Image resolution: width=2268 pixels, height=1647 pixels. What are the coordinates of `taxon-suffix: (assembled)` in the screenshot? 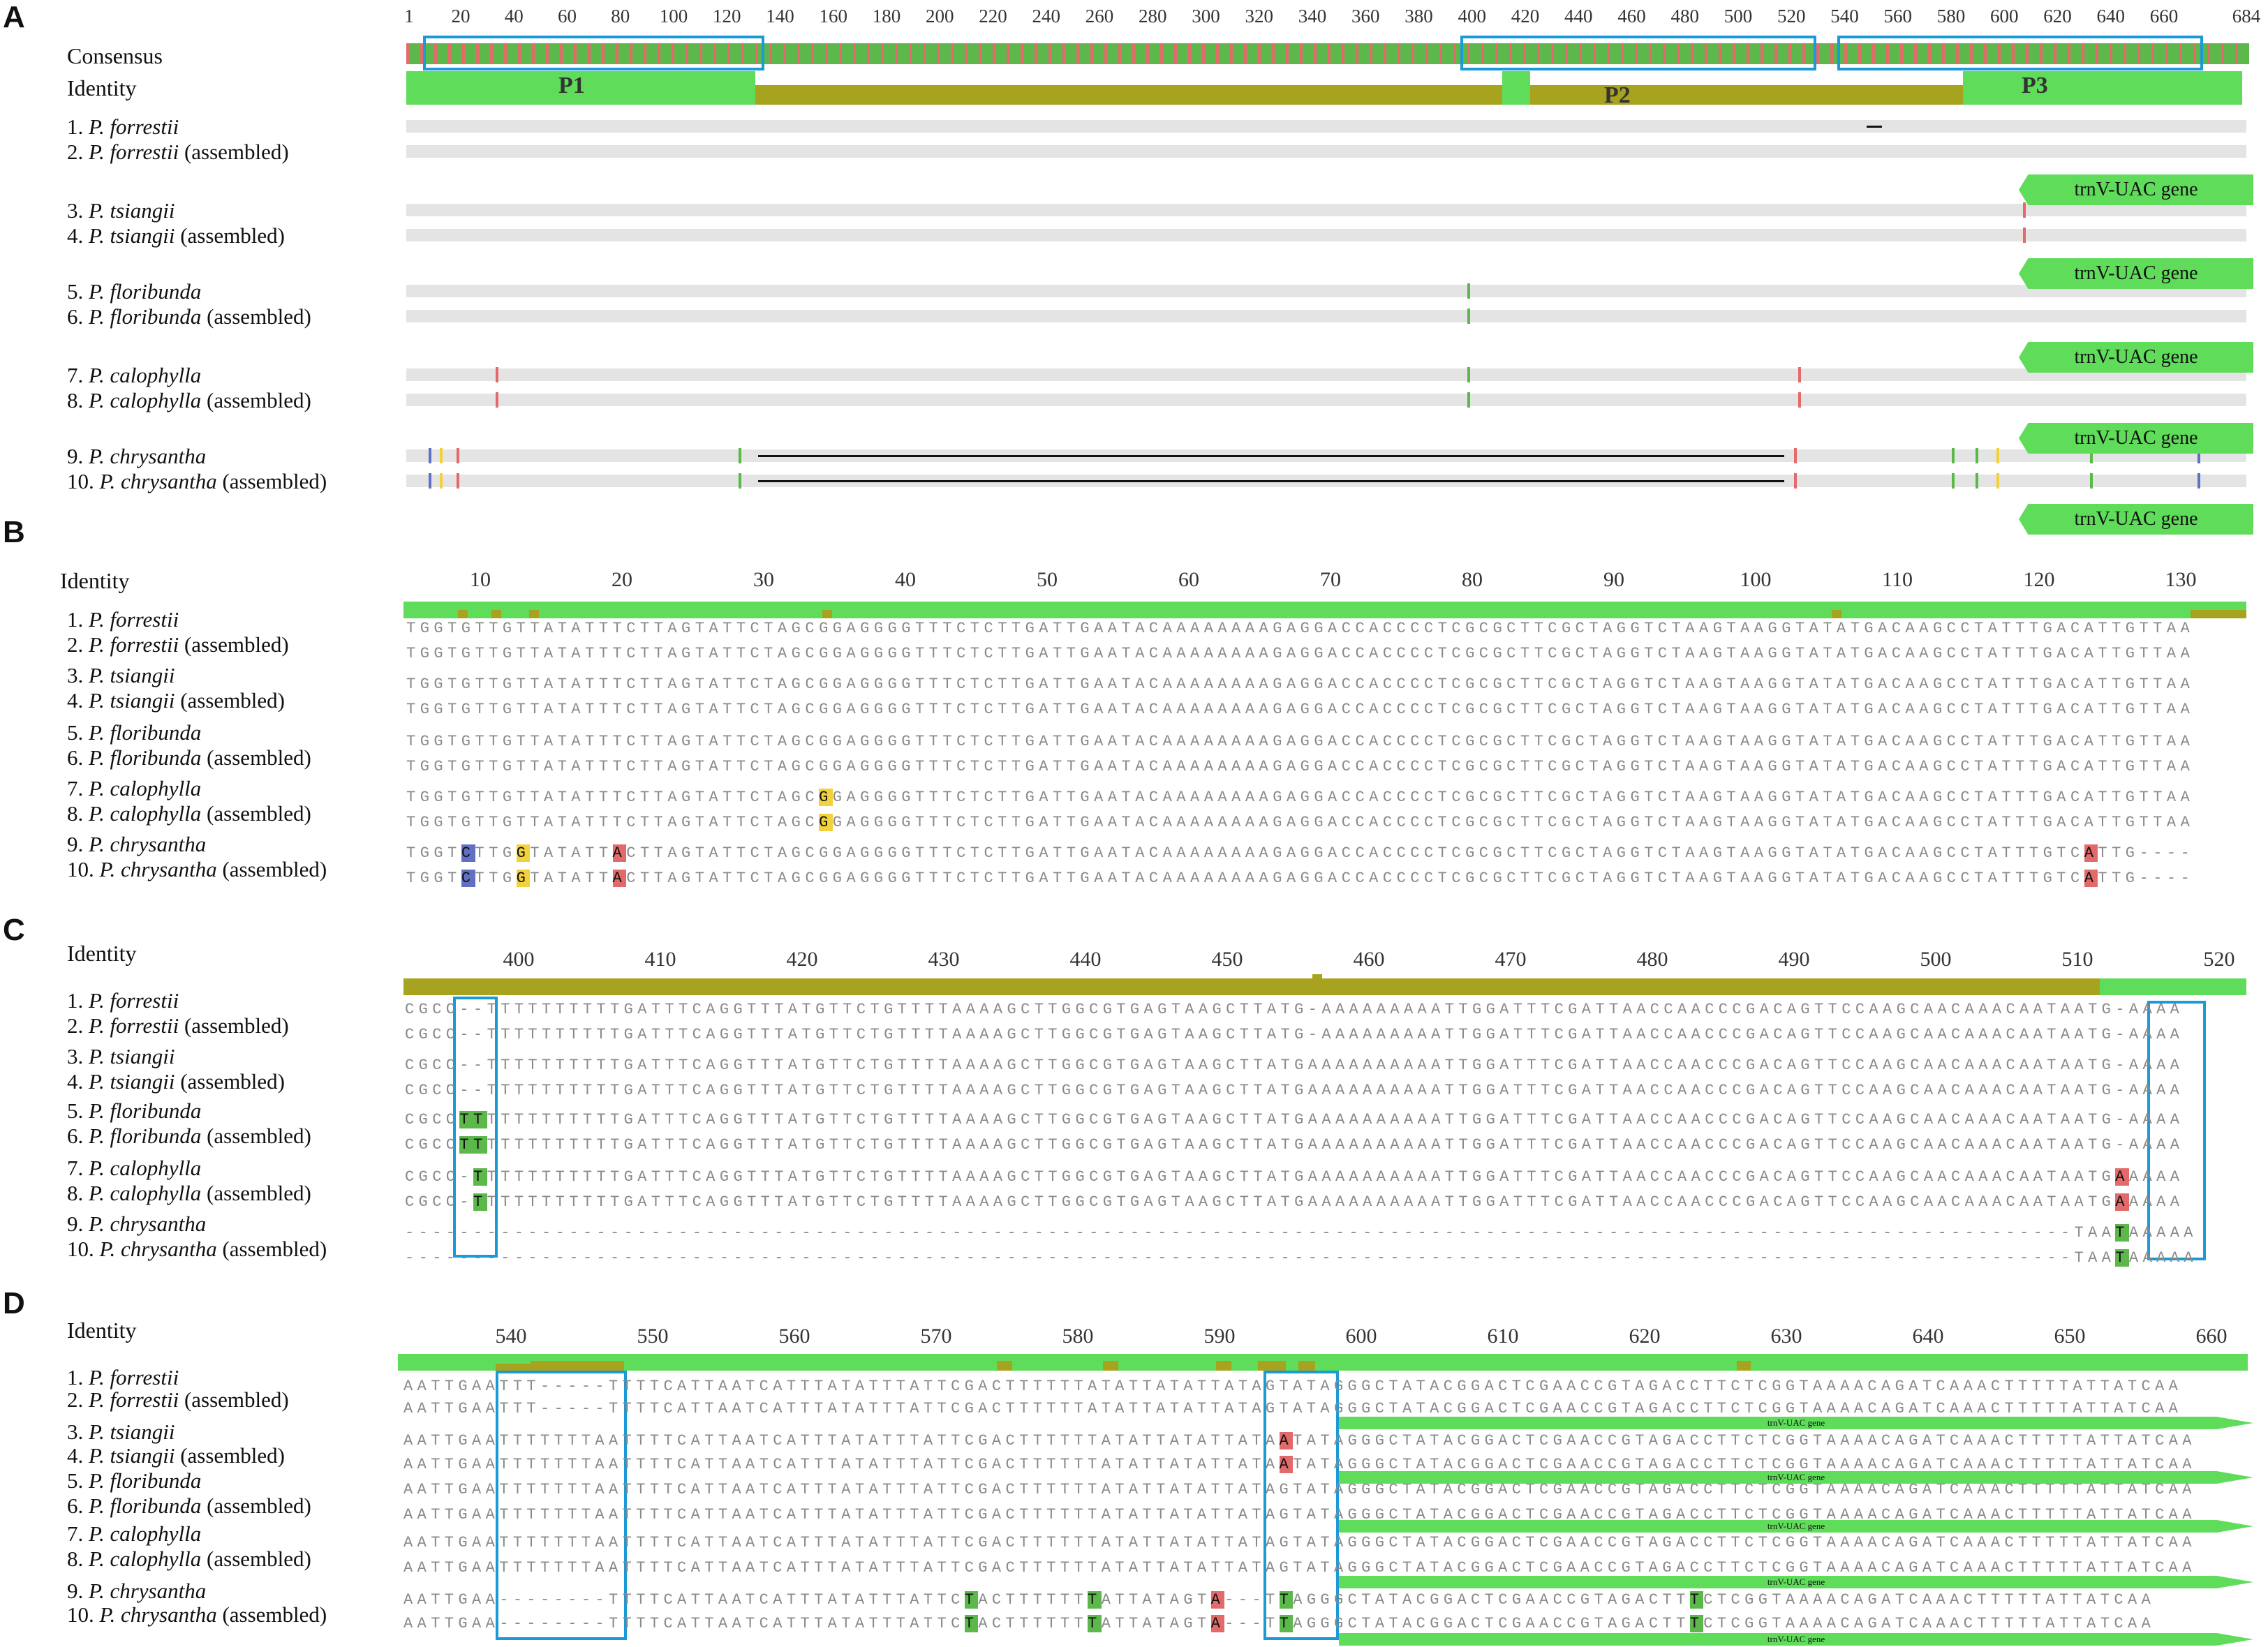 It's located at (256, 1505).